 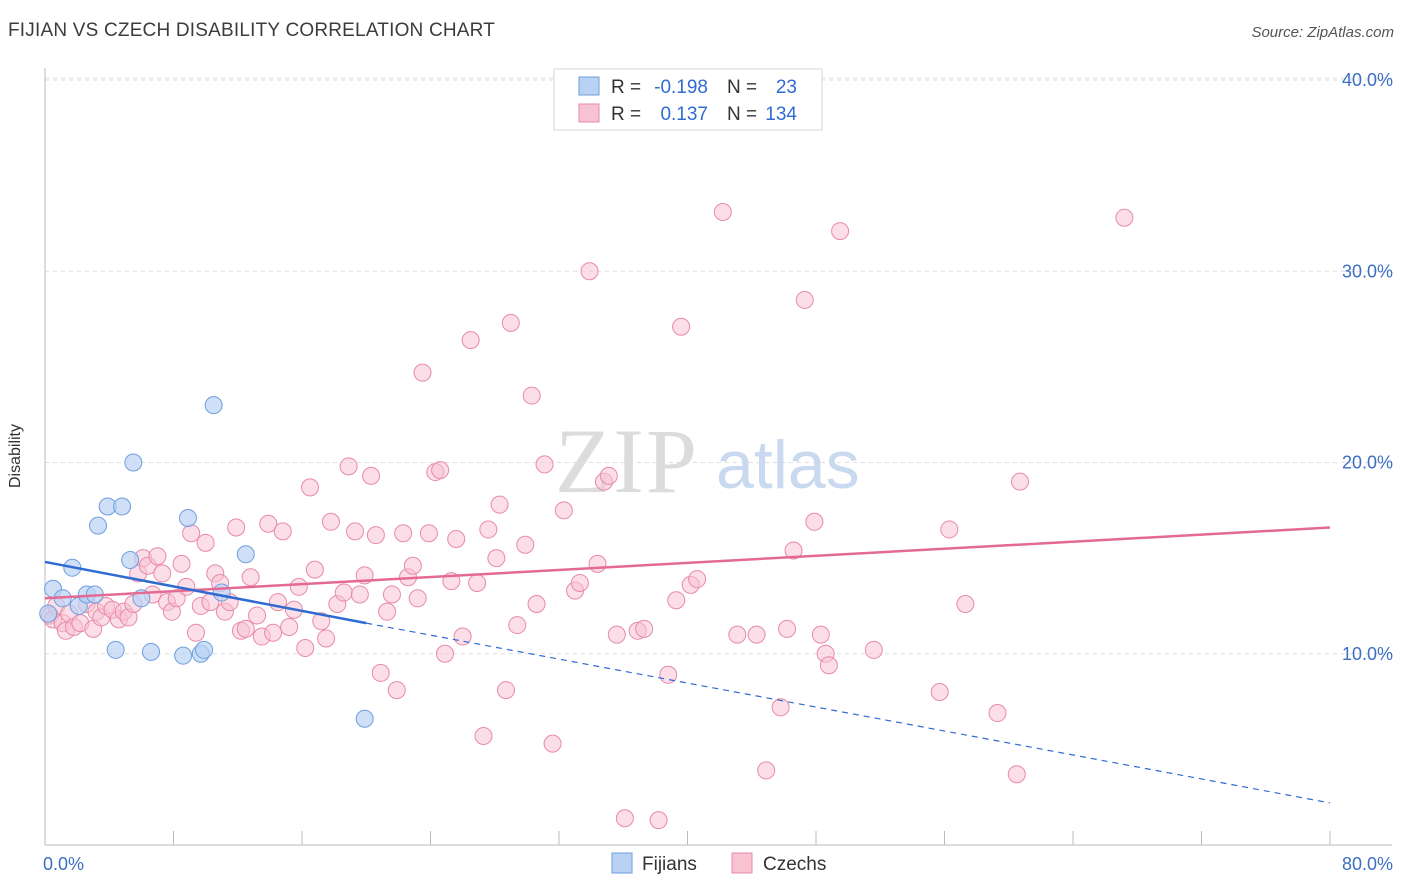 I want to click on legend-swatch-fijians, so click(x=589, y=86).